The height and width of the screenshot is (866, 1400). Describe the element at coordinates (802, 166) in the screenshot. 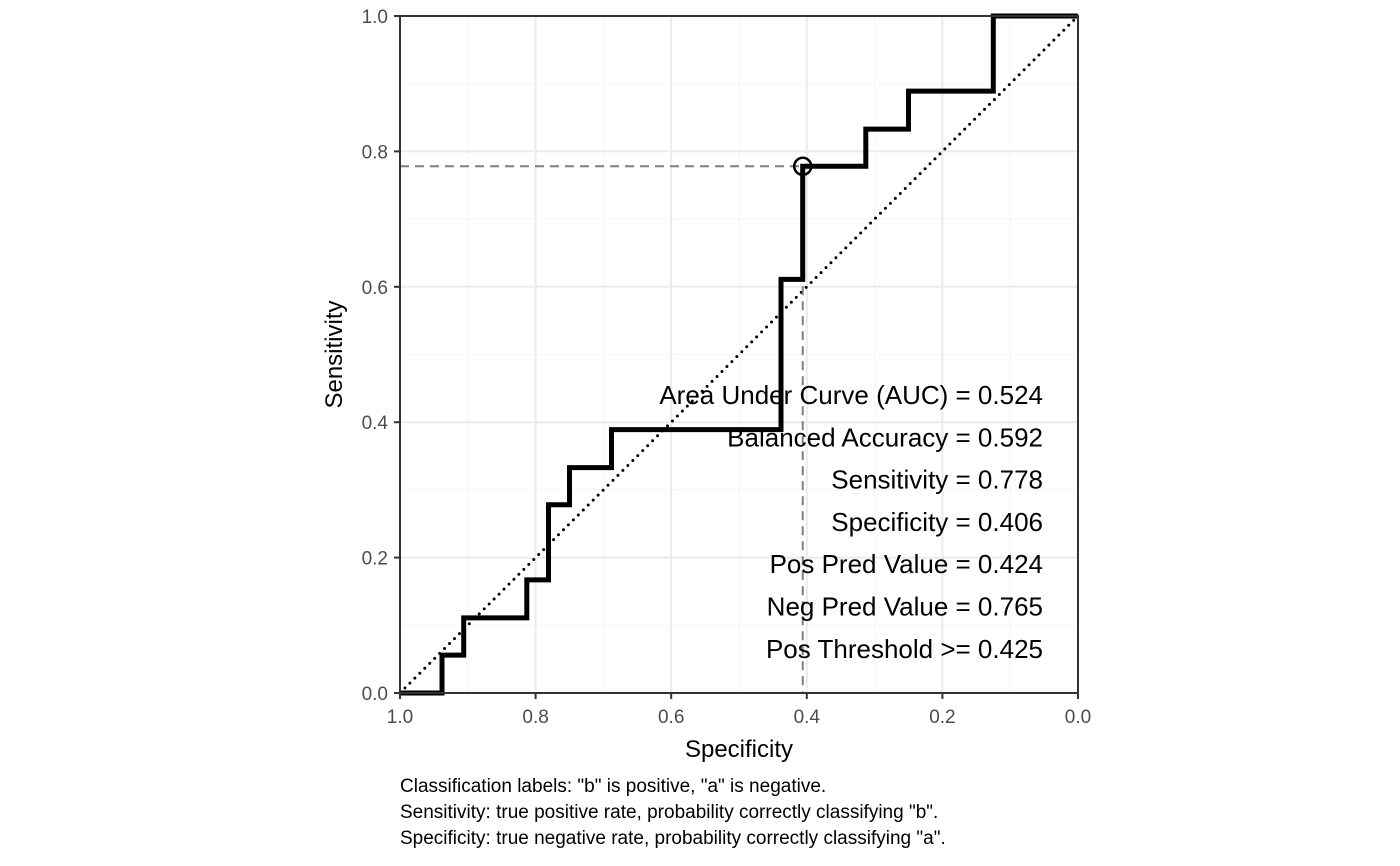

I see `optimal-point-marker` at that location.